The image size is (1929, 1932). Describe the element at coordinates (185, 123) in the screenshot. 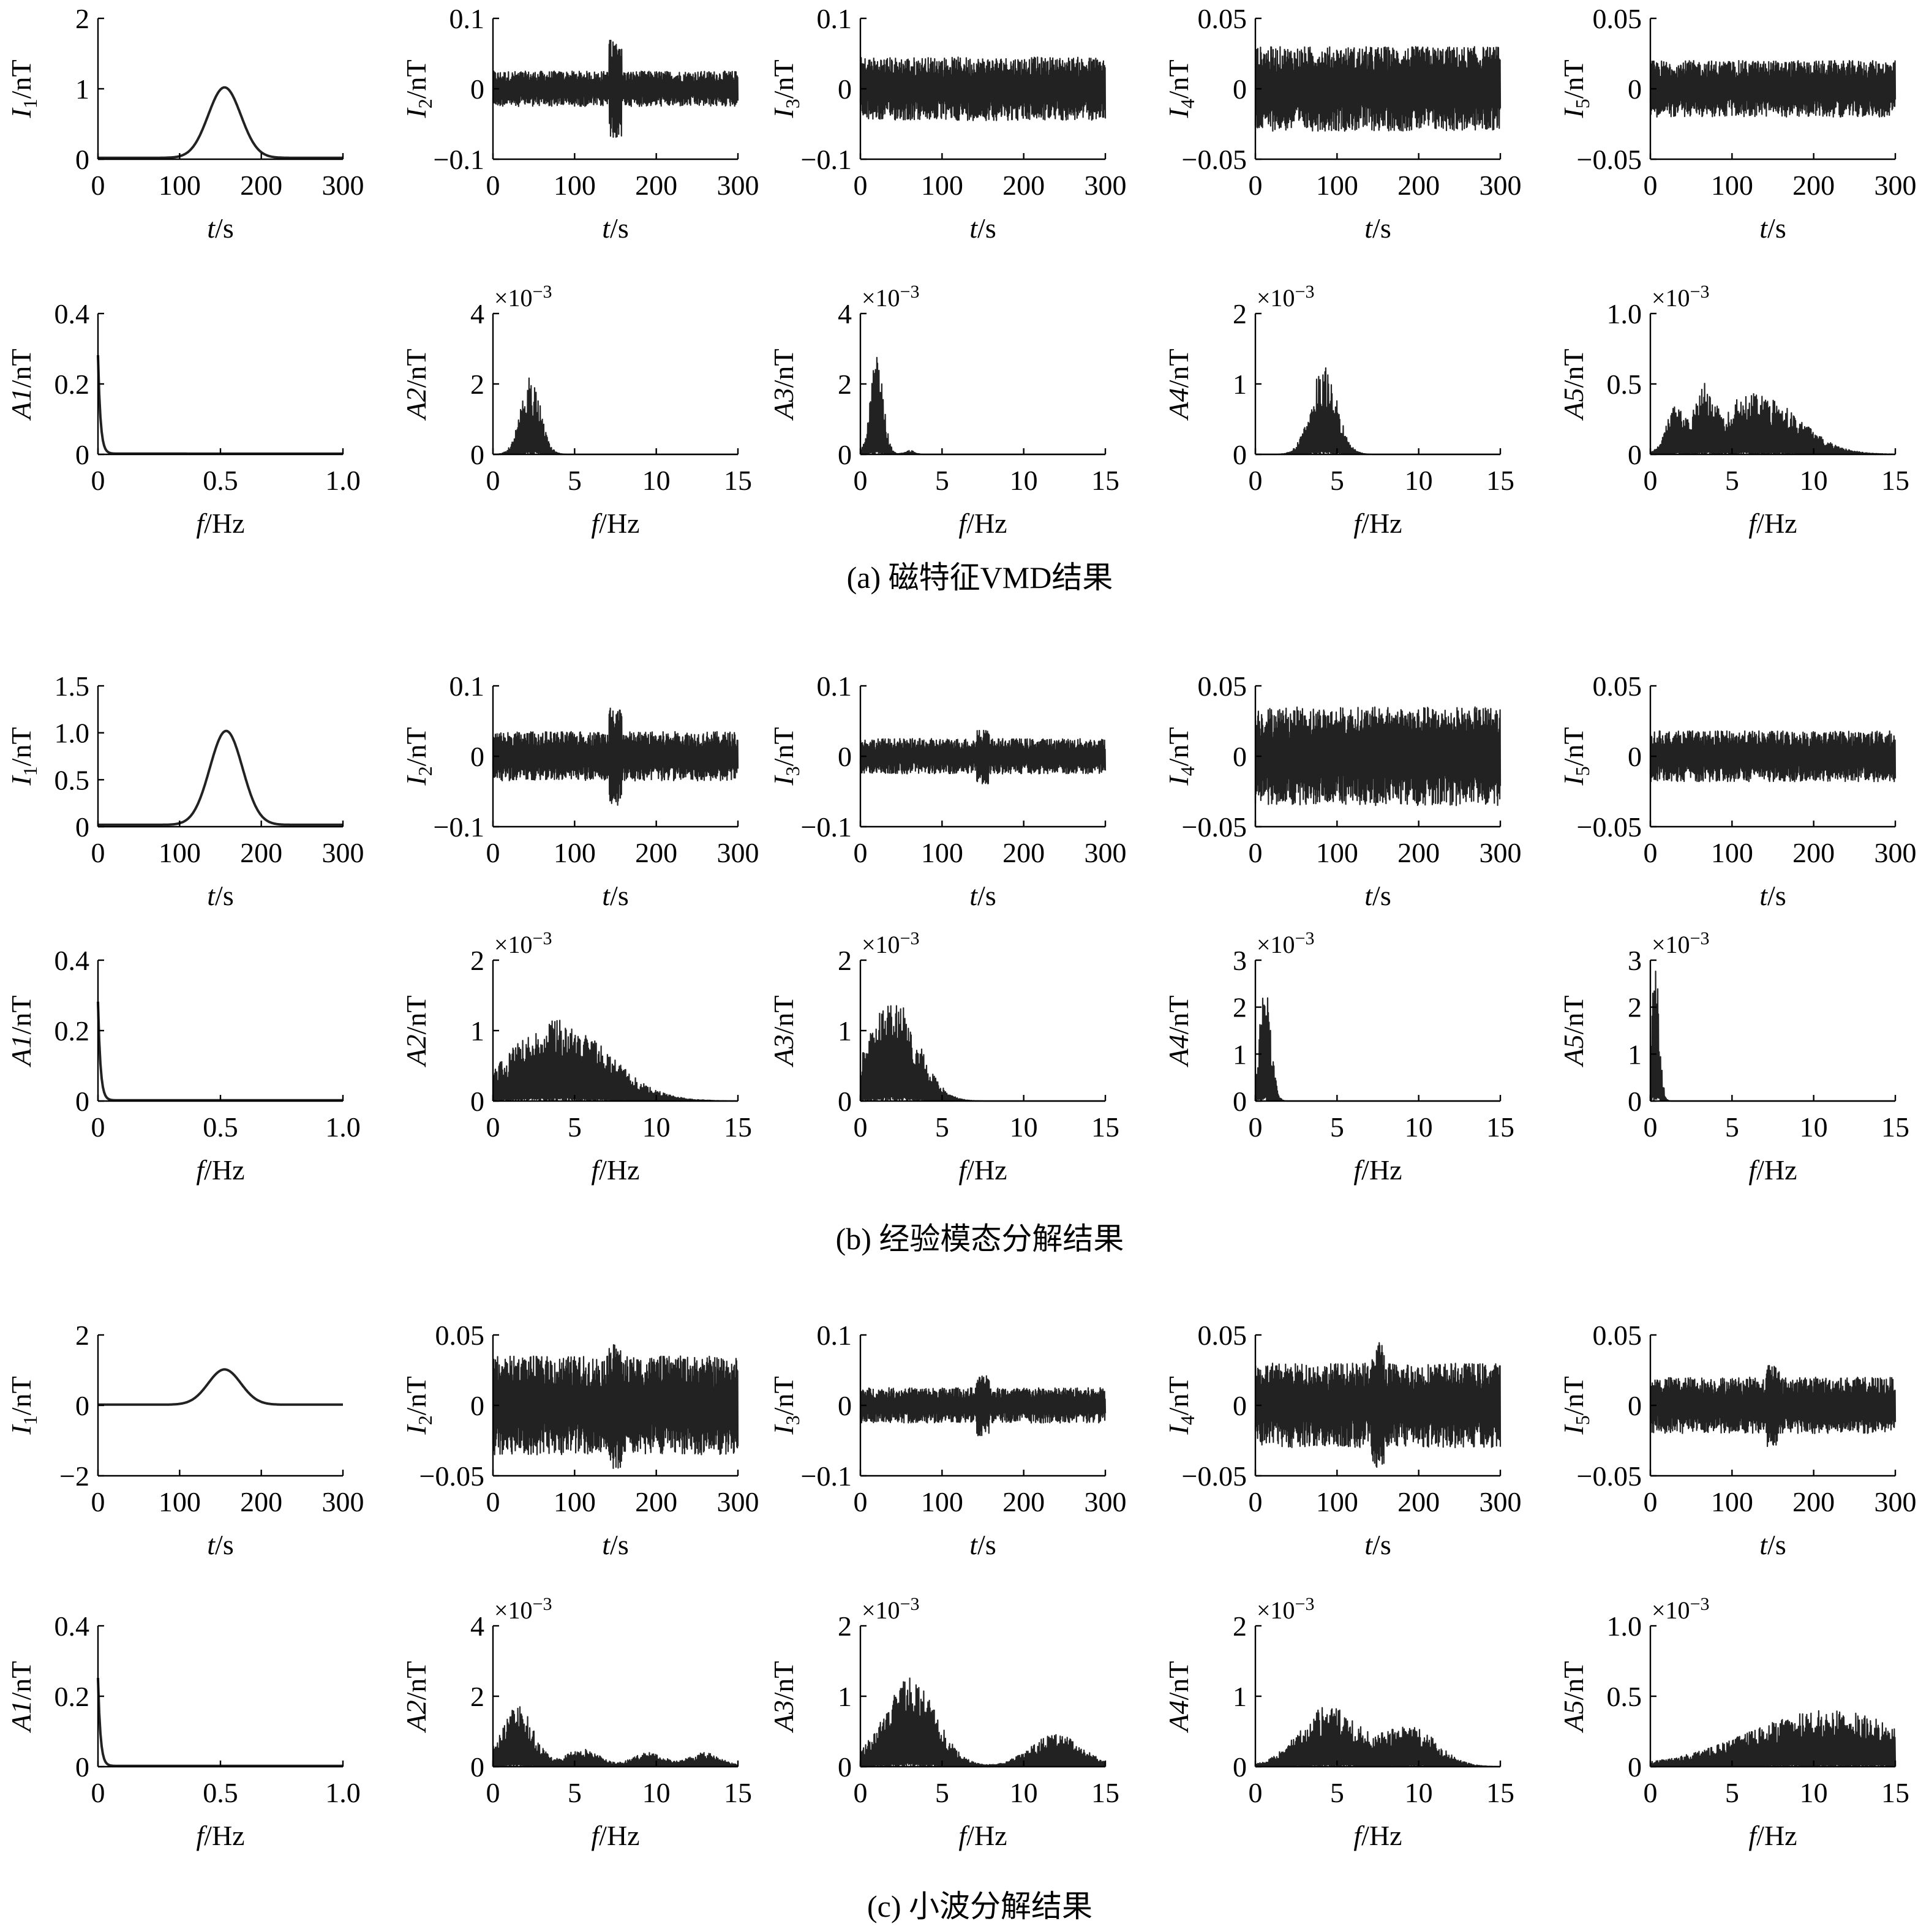

I see `panel-0-0: 0 100 200 300 0 1 2 t/s I1/nT` at that location.